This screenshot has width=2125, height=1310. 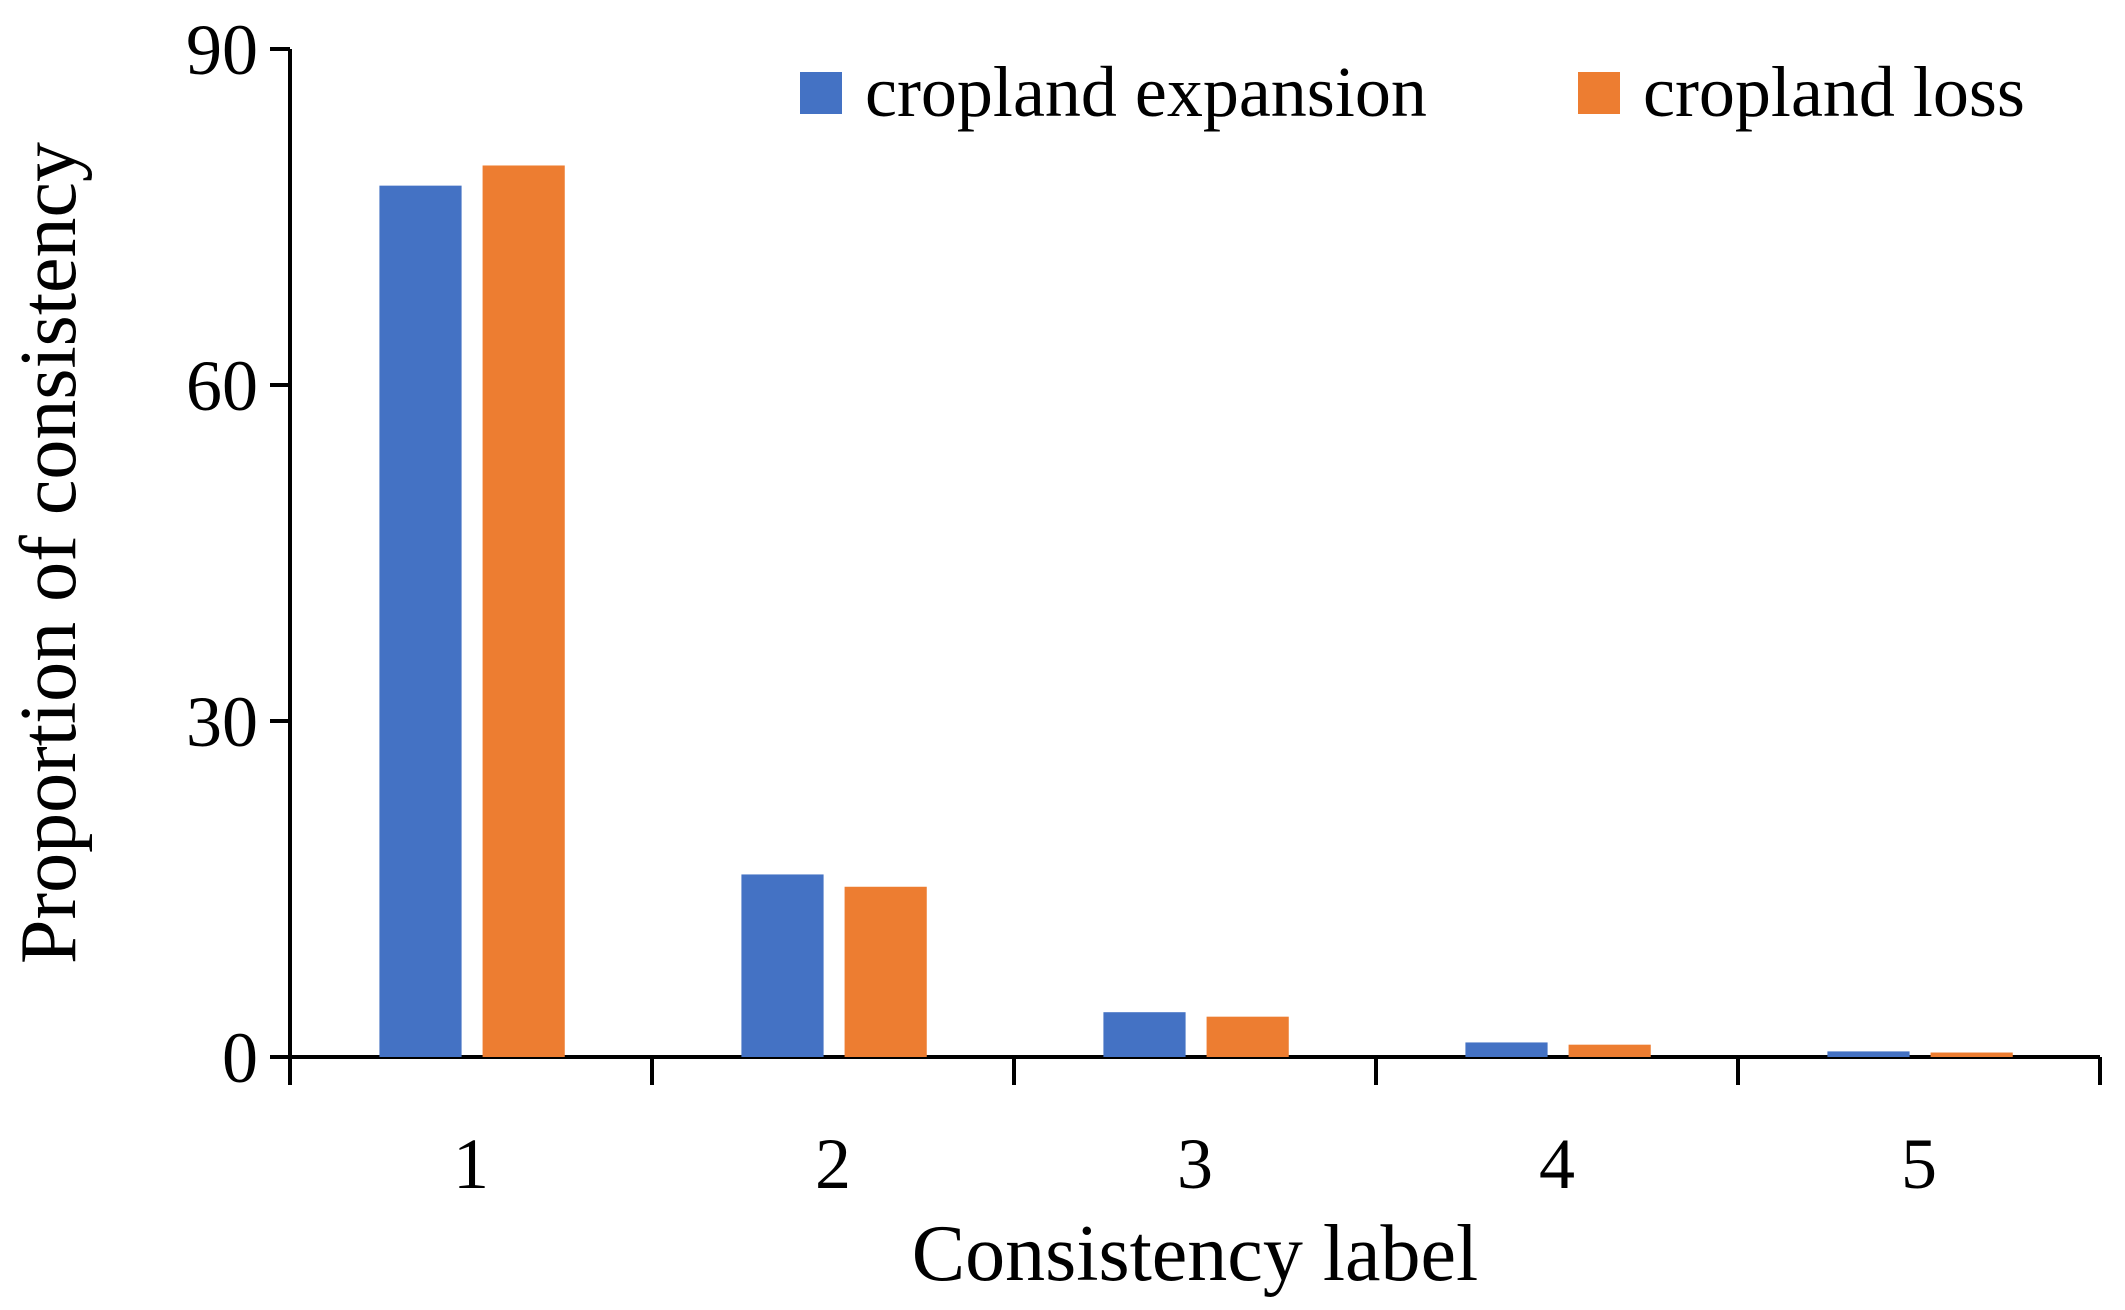 What do you see at coordinates (1146, 92) in the screenshot?
I see `legend-label: cropland expansion` at bounding box center [1146, 92].